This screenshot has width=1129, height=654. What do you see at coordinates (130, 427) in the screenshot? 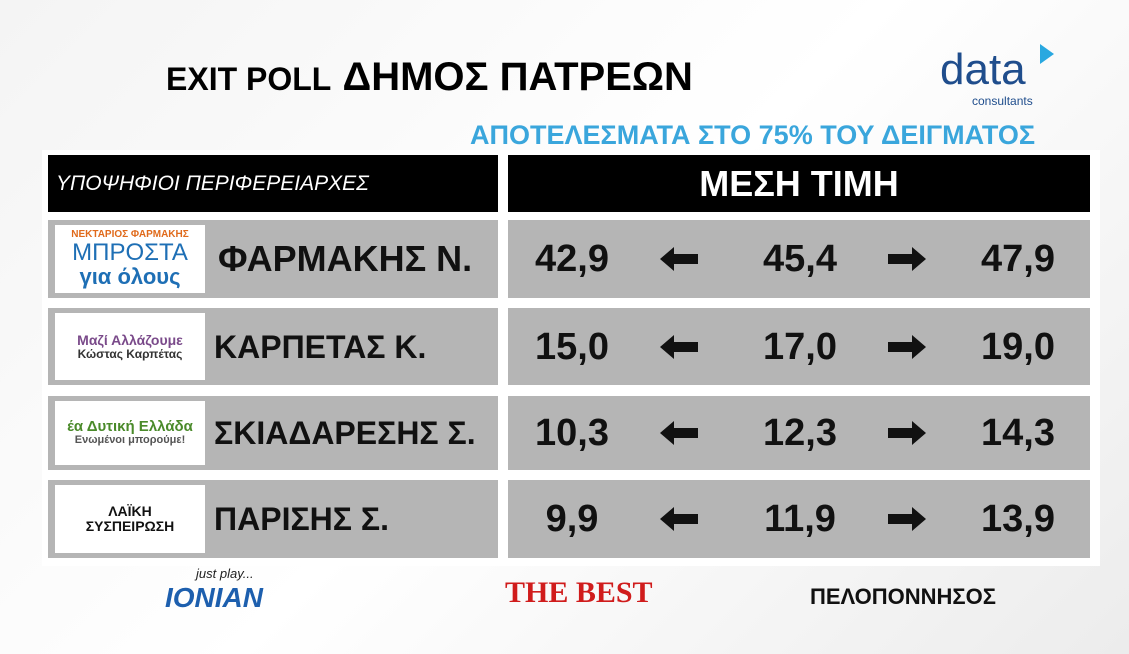
I see `logo-text: έα Δυτική Ελλάδα` at bounding box center [130, 427].